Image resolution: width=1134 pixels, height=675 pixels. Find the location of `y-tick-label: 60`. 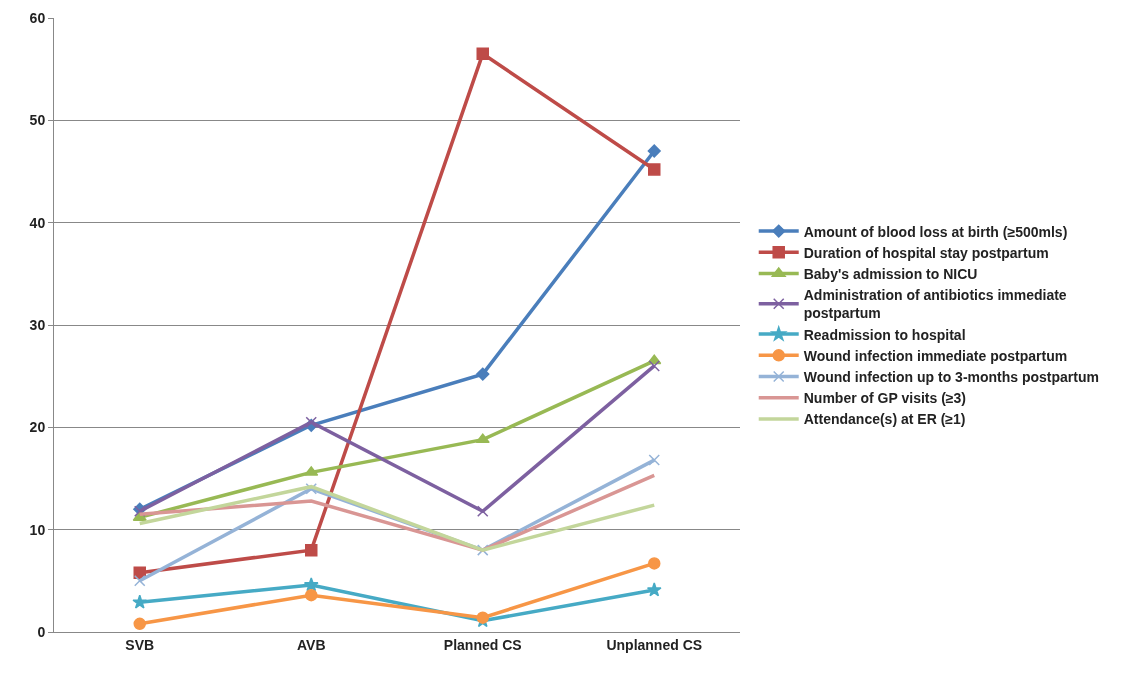

y-tick-label: 60 is located at coordinates (37, 17).